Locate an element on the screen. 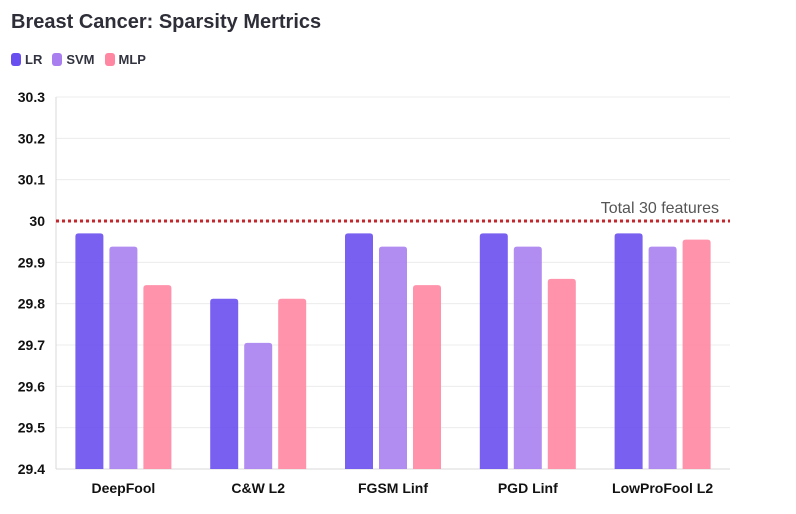 This screenshot has height=514, width=796. chart-title: Breast Cancer: Sparsity Mertrics is located at coordinates (166, 22).